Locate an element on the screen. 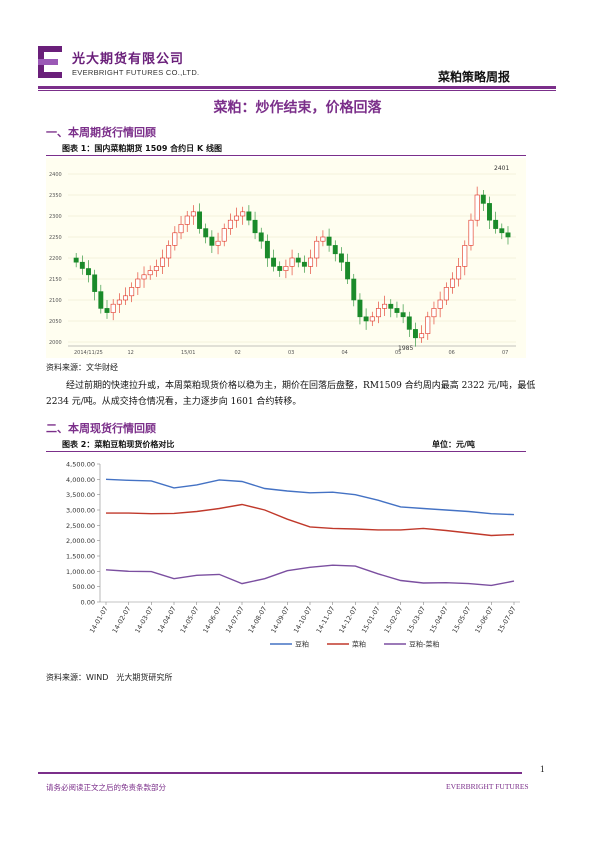 The image size is (595, 842). x-tick-label: 15-06-07 is located at coordinates (484, 620).